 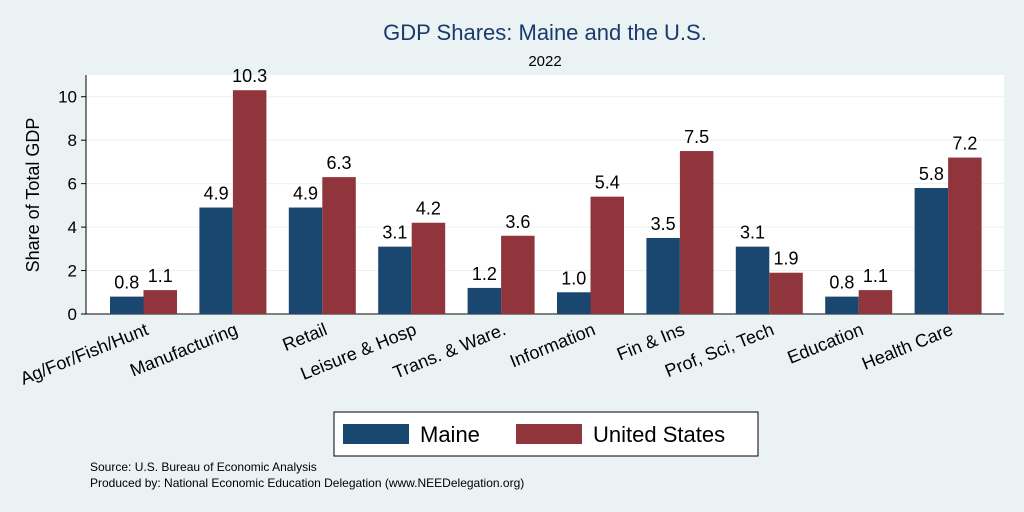 What do you see at coordinates (203, 467) in the screenshot?
I see `source-note: Source: U.S. Bureau of Economic Analysis` at bounding box center [203, 467].